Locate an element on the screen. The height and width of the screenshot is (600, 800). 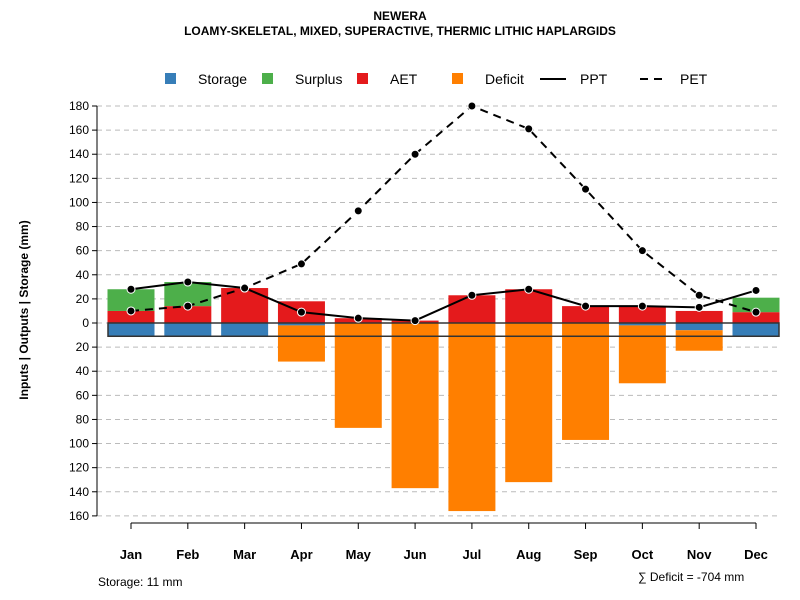
legend-label: Surplus is located at coordinates (318, 79).